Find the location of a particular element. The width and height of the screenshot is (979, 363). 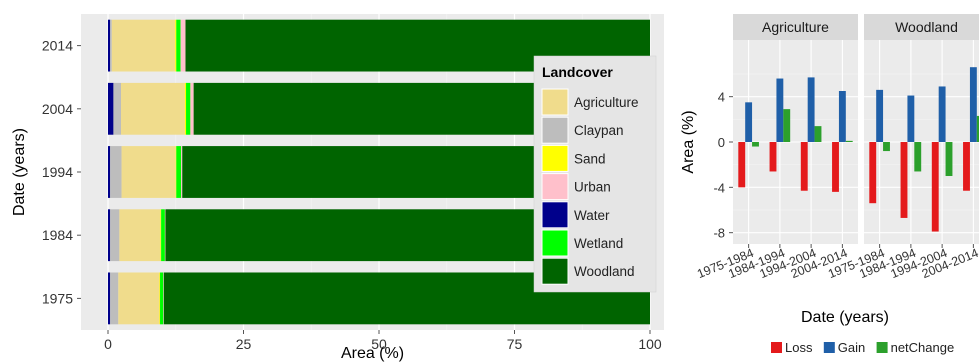

legend-label: Woodland is located at coordinates (604, 271).